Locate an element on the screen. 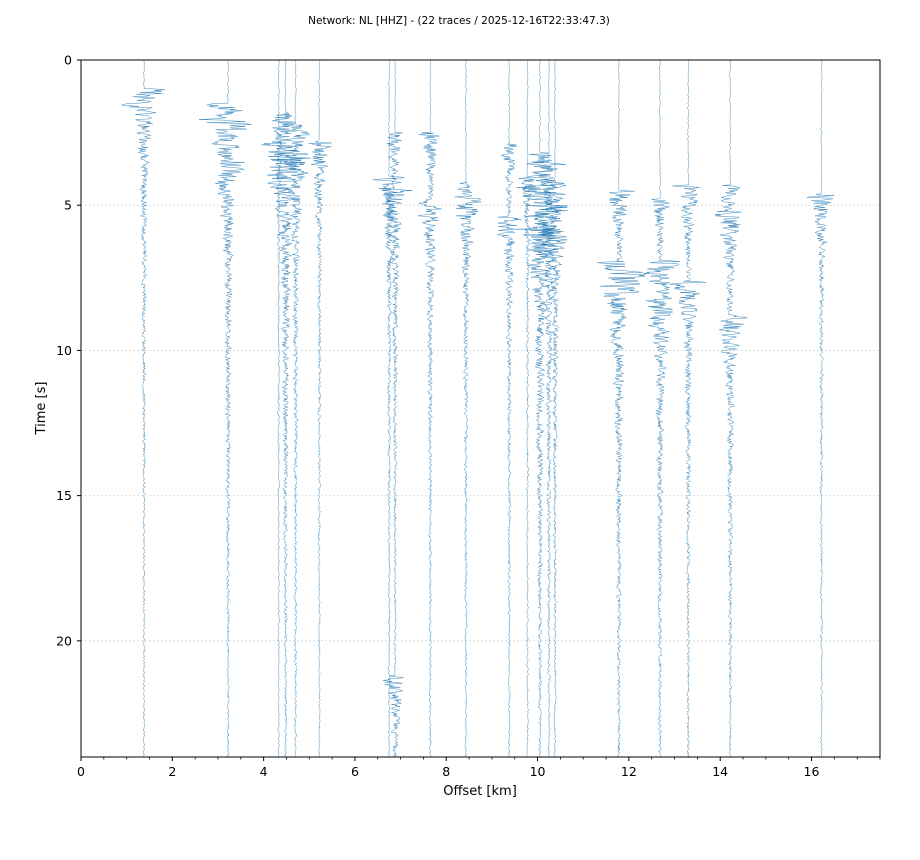 This screenshot has width=920, height=860. x-tick-label: 8 is located at coordinates (446, 771).